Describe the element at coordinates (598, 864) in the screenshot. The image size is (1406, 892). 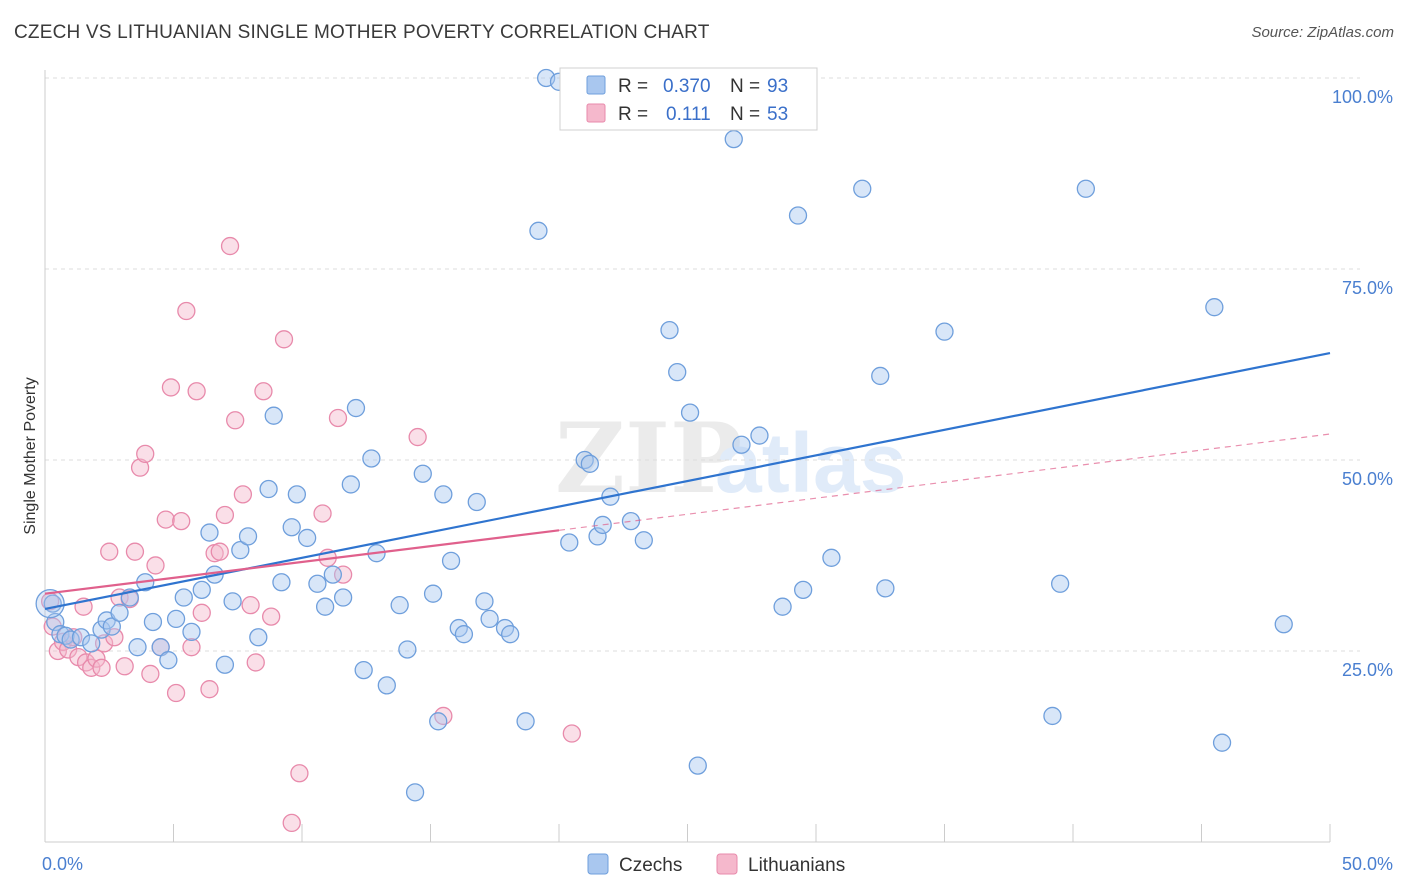
I see `bottom-legend-swatch-czechs` at that location.